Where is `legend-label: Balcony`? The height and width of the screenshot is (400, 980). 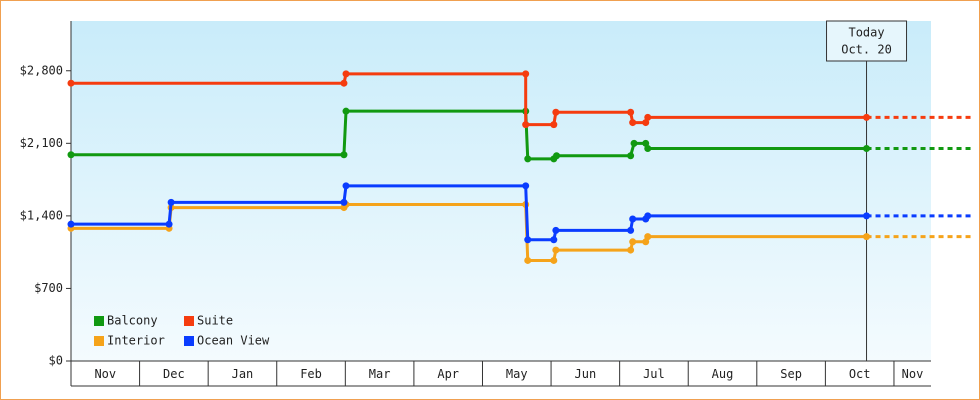 legend-label: Balcony is located at coordinates (132, 321).